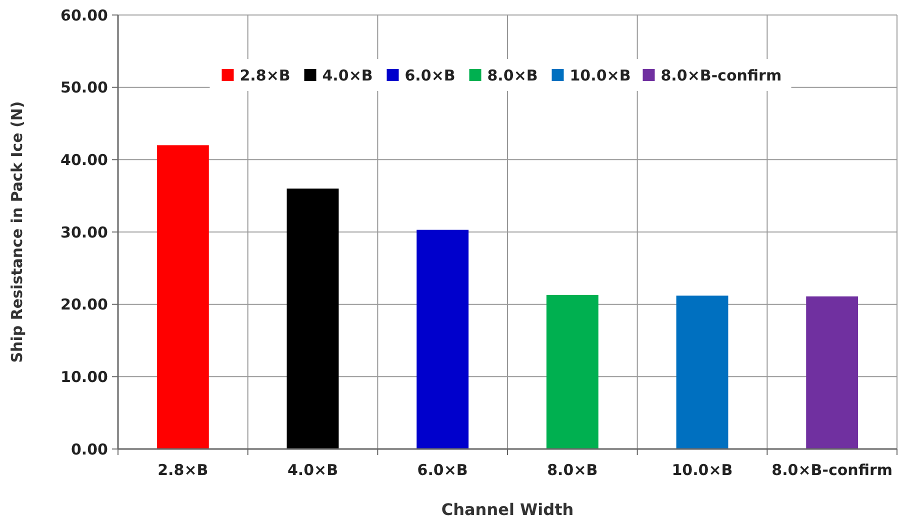  Describe the element at coordinates (600, 75) in the screenshot. I see `legend-label: 10.0×B` at that location.